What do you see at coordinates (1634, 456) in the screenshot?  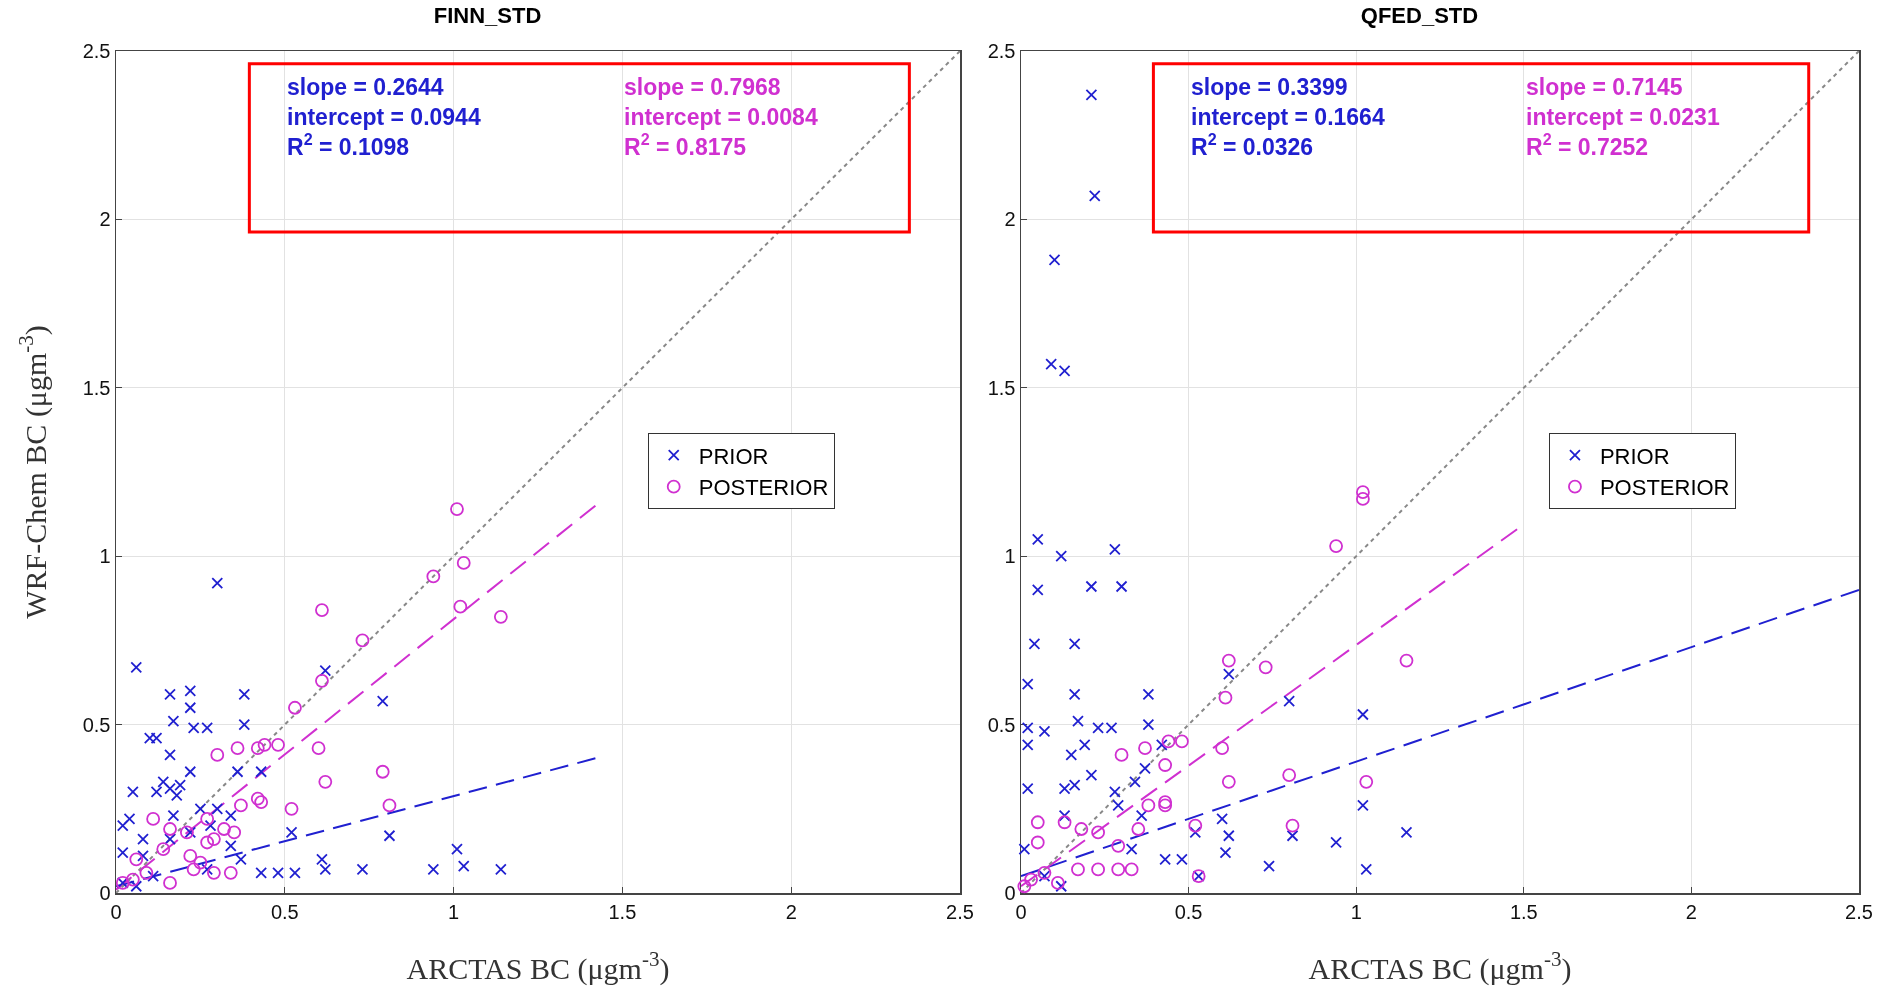 I see `legend-label: PRIOR` at bounding box center [1634, 456].